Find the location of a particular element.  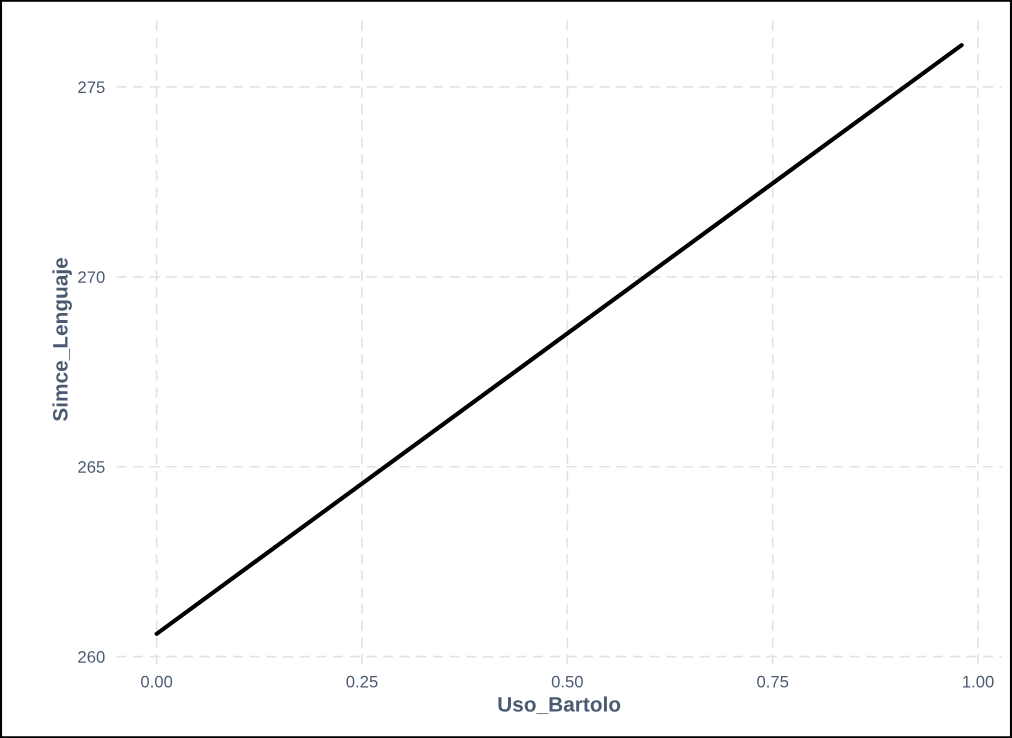

y-tick-label: 260 is located at coordinates (91, 657).